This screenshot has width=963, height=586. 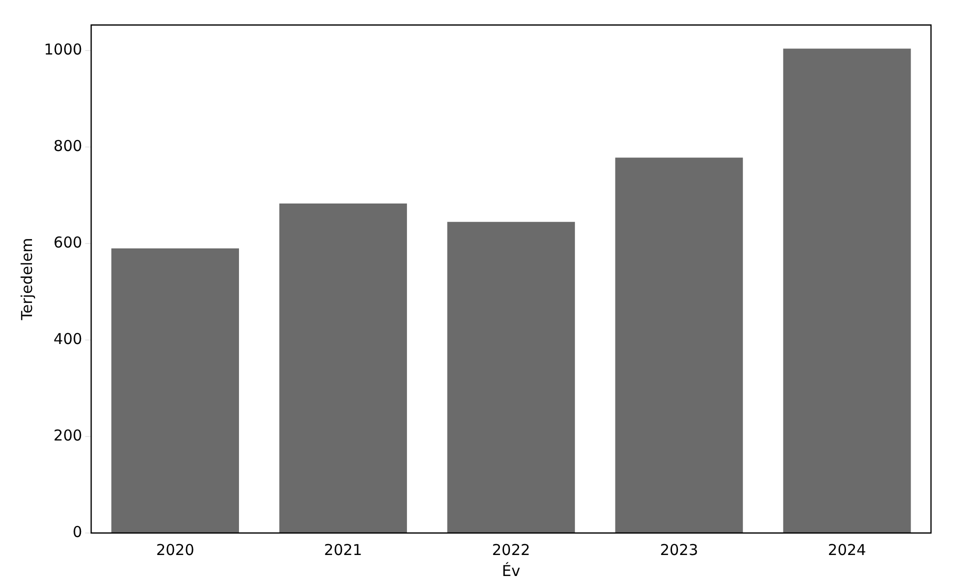 What do you see at coordinates (27, 280) in the screenshot?
I see `y-axis-title: Terjedelem` at bounding box center [27, 280].